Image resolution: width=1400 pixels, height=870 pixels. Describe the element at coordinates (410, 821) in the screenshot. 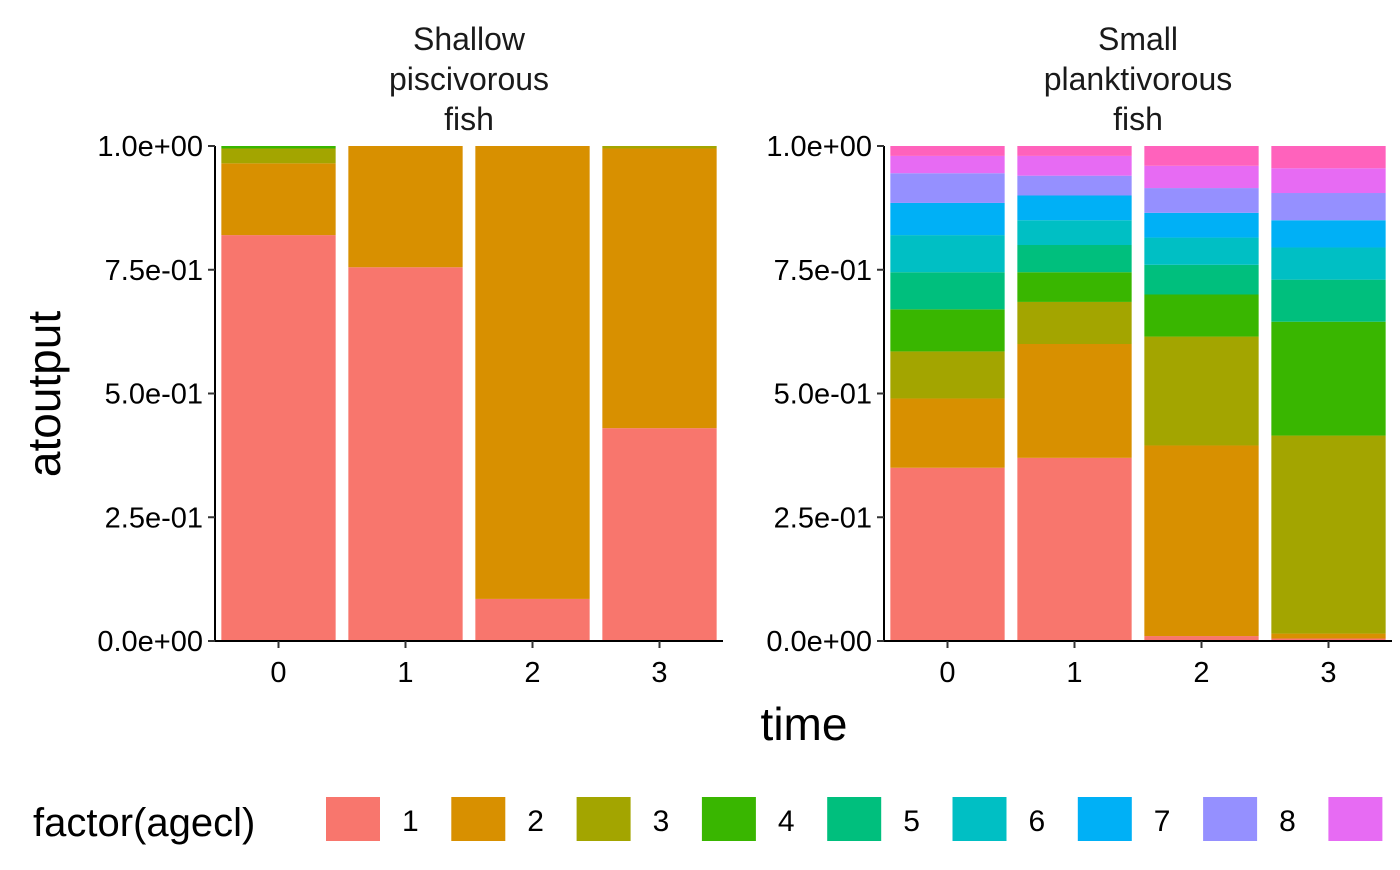

I see `legend-label: 1` at that location.